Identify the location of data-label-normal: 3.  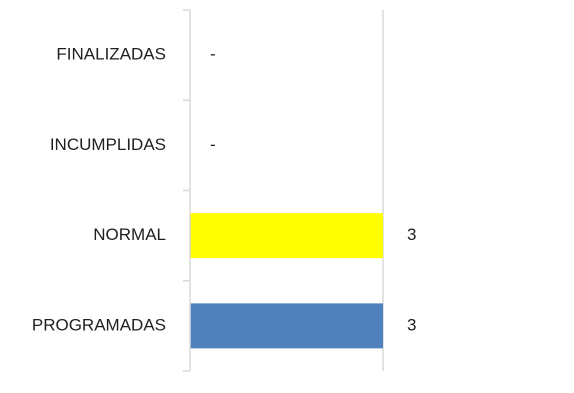
(411, 234).